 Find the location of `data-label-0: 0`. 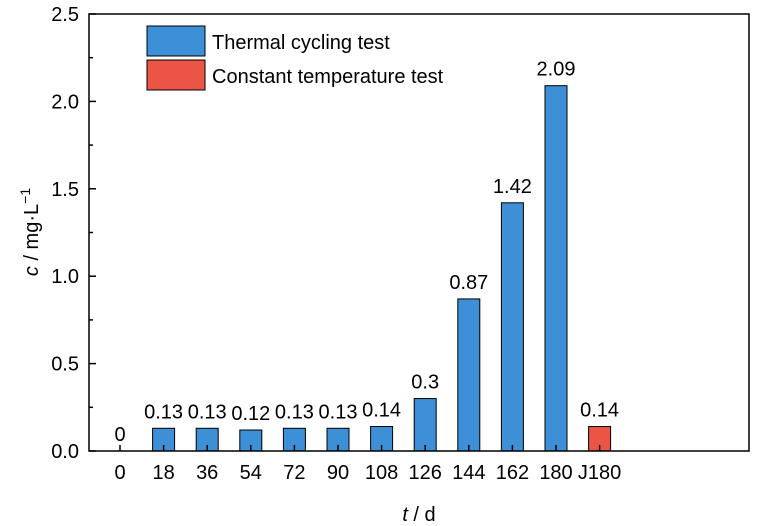

data-label-0: 0 is located at coordinates (119, 435).